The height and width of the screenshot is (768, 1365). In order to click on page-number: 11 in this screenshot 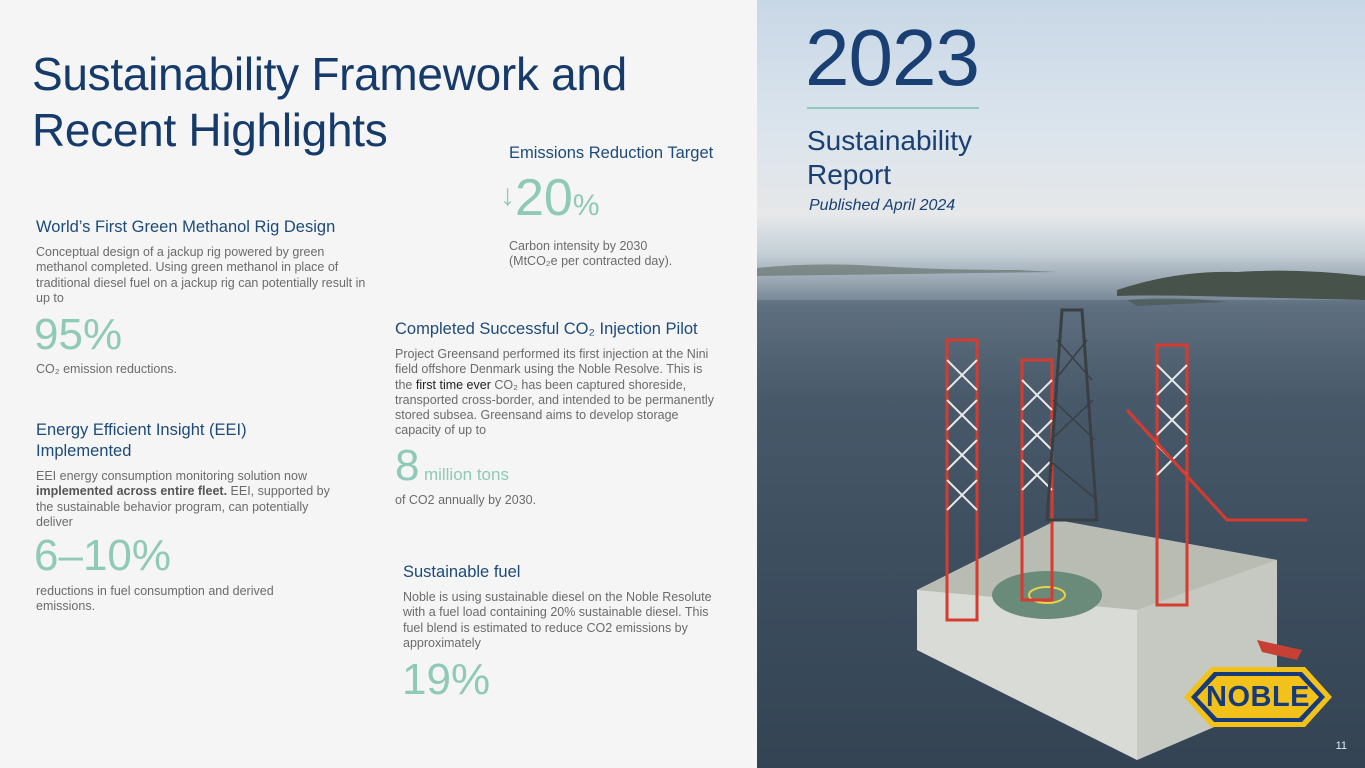, I will do `click(1341, 746)`.